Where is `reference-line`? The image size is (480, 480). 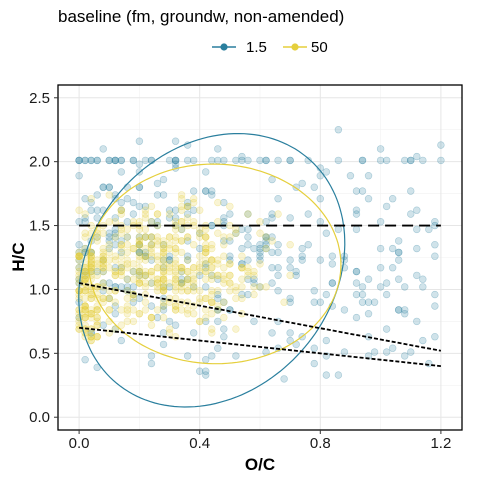
reference-line is located at coordinates (260, 347).